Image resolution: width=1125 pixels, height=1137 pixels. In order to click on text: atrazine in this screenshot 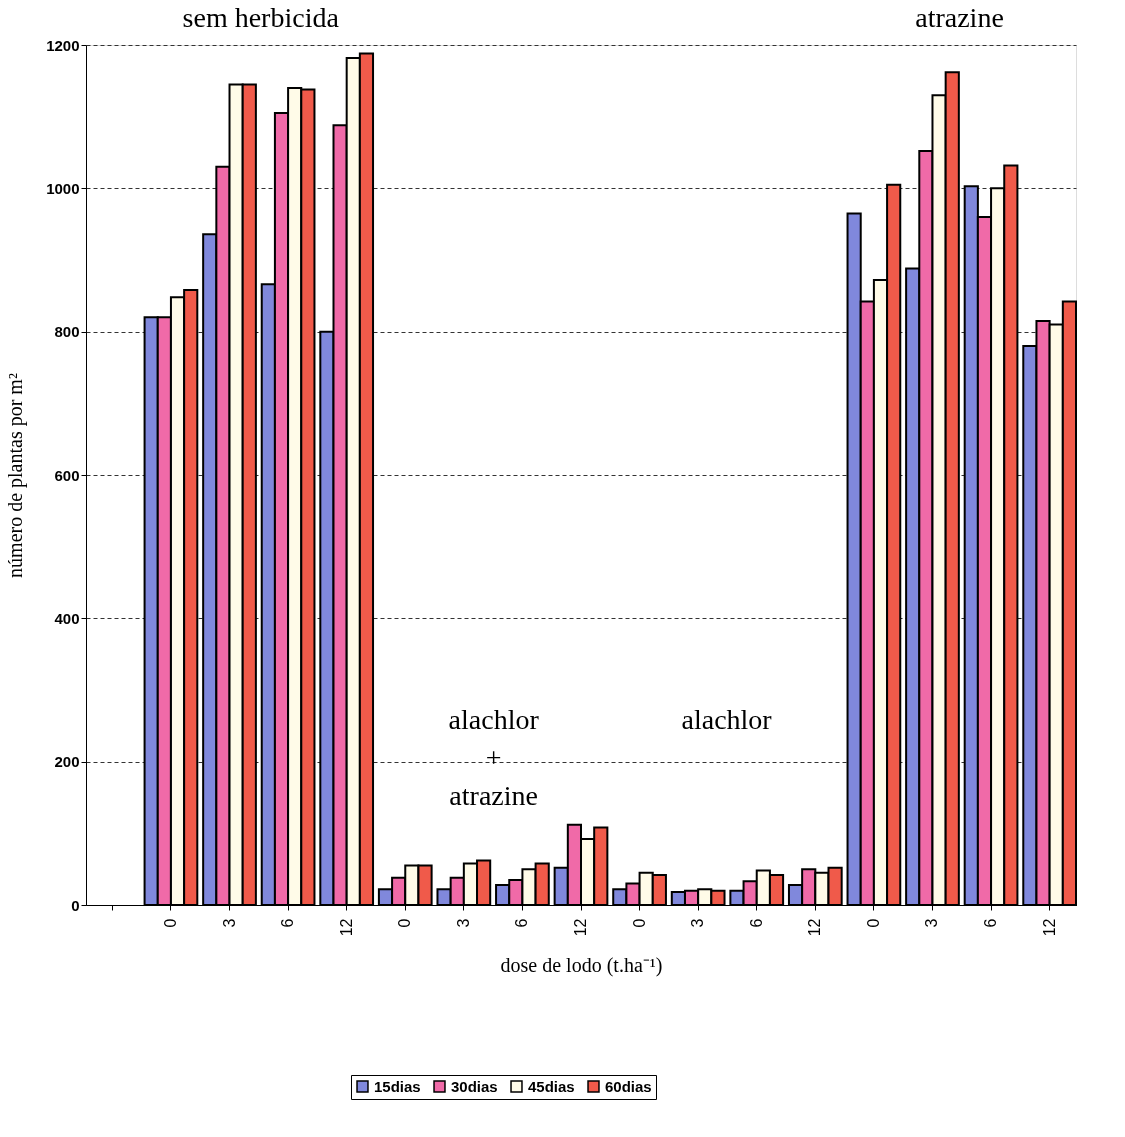, I will do `click(959, 17)`.